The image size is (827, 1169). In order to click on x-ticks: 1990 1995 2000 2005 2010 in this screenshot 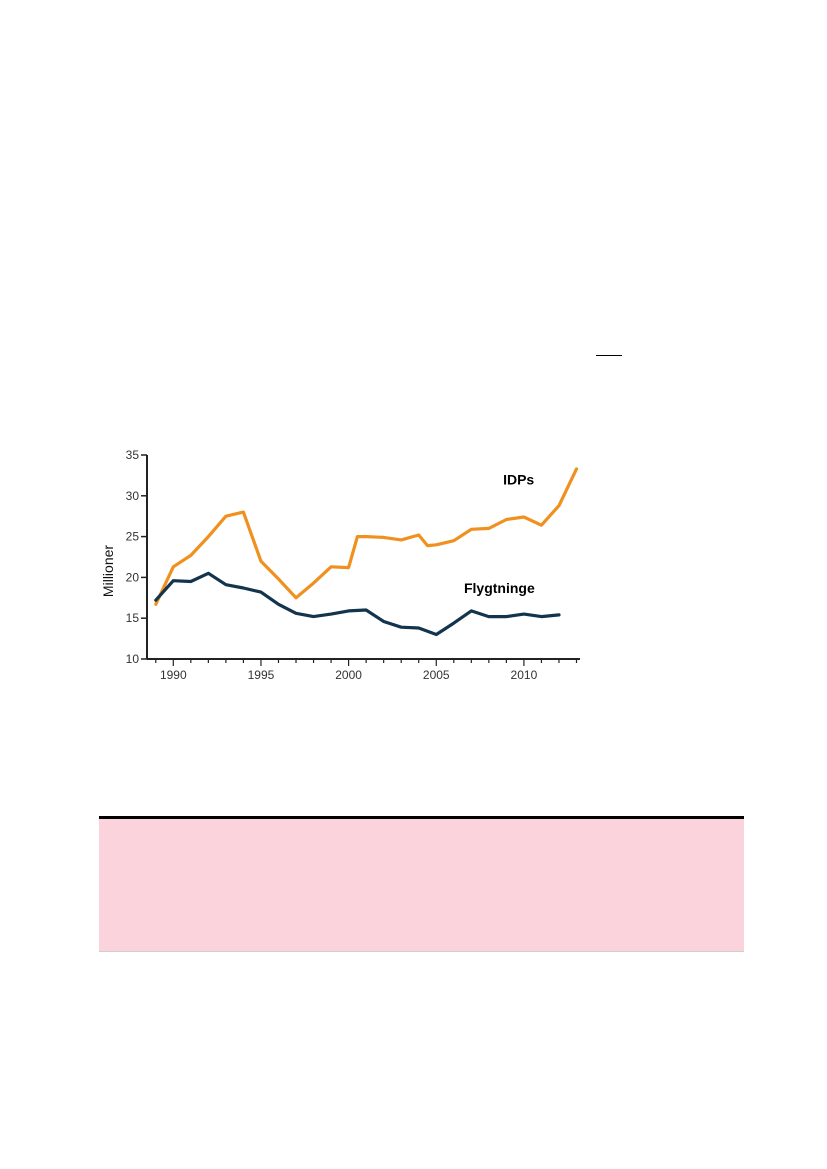, I will do `click(366, 670)`.